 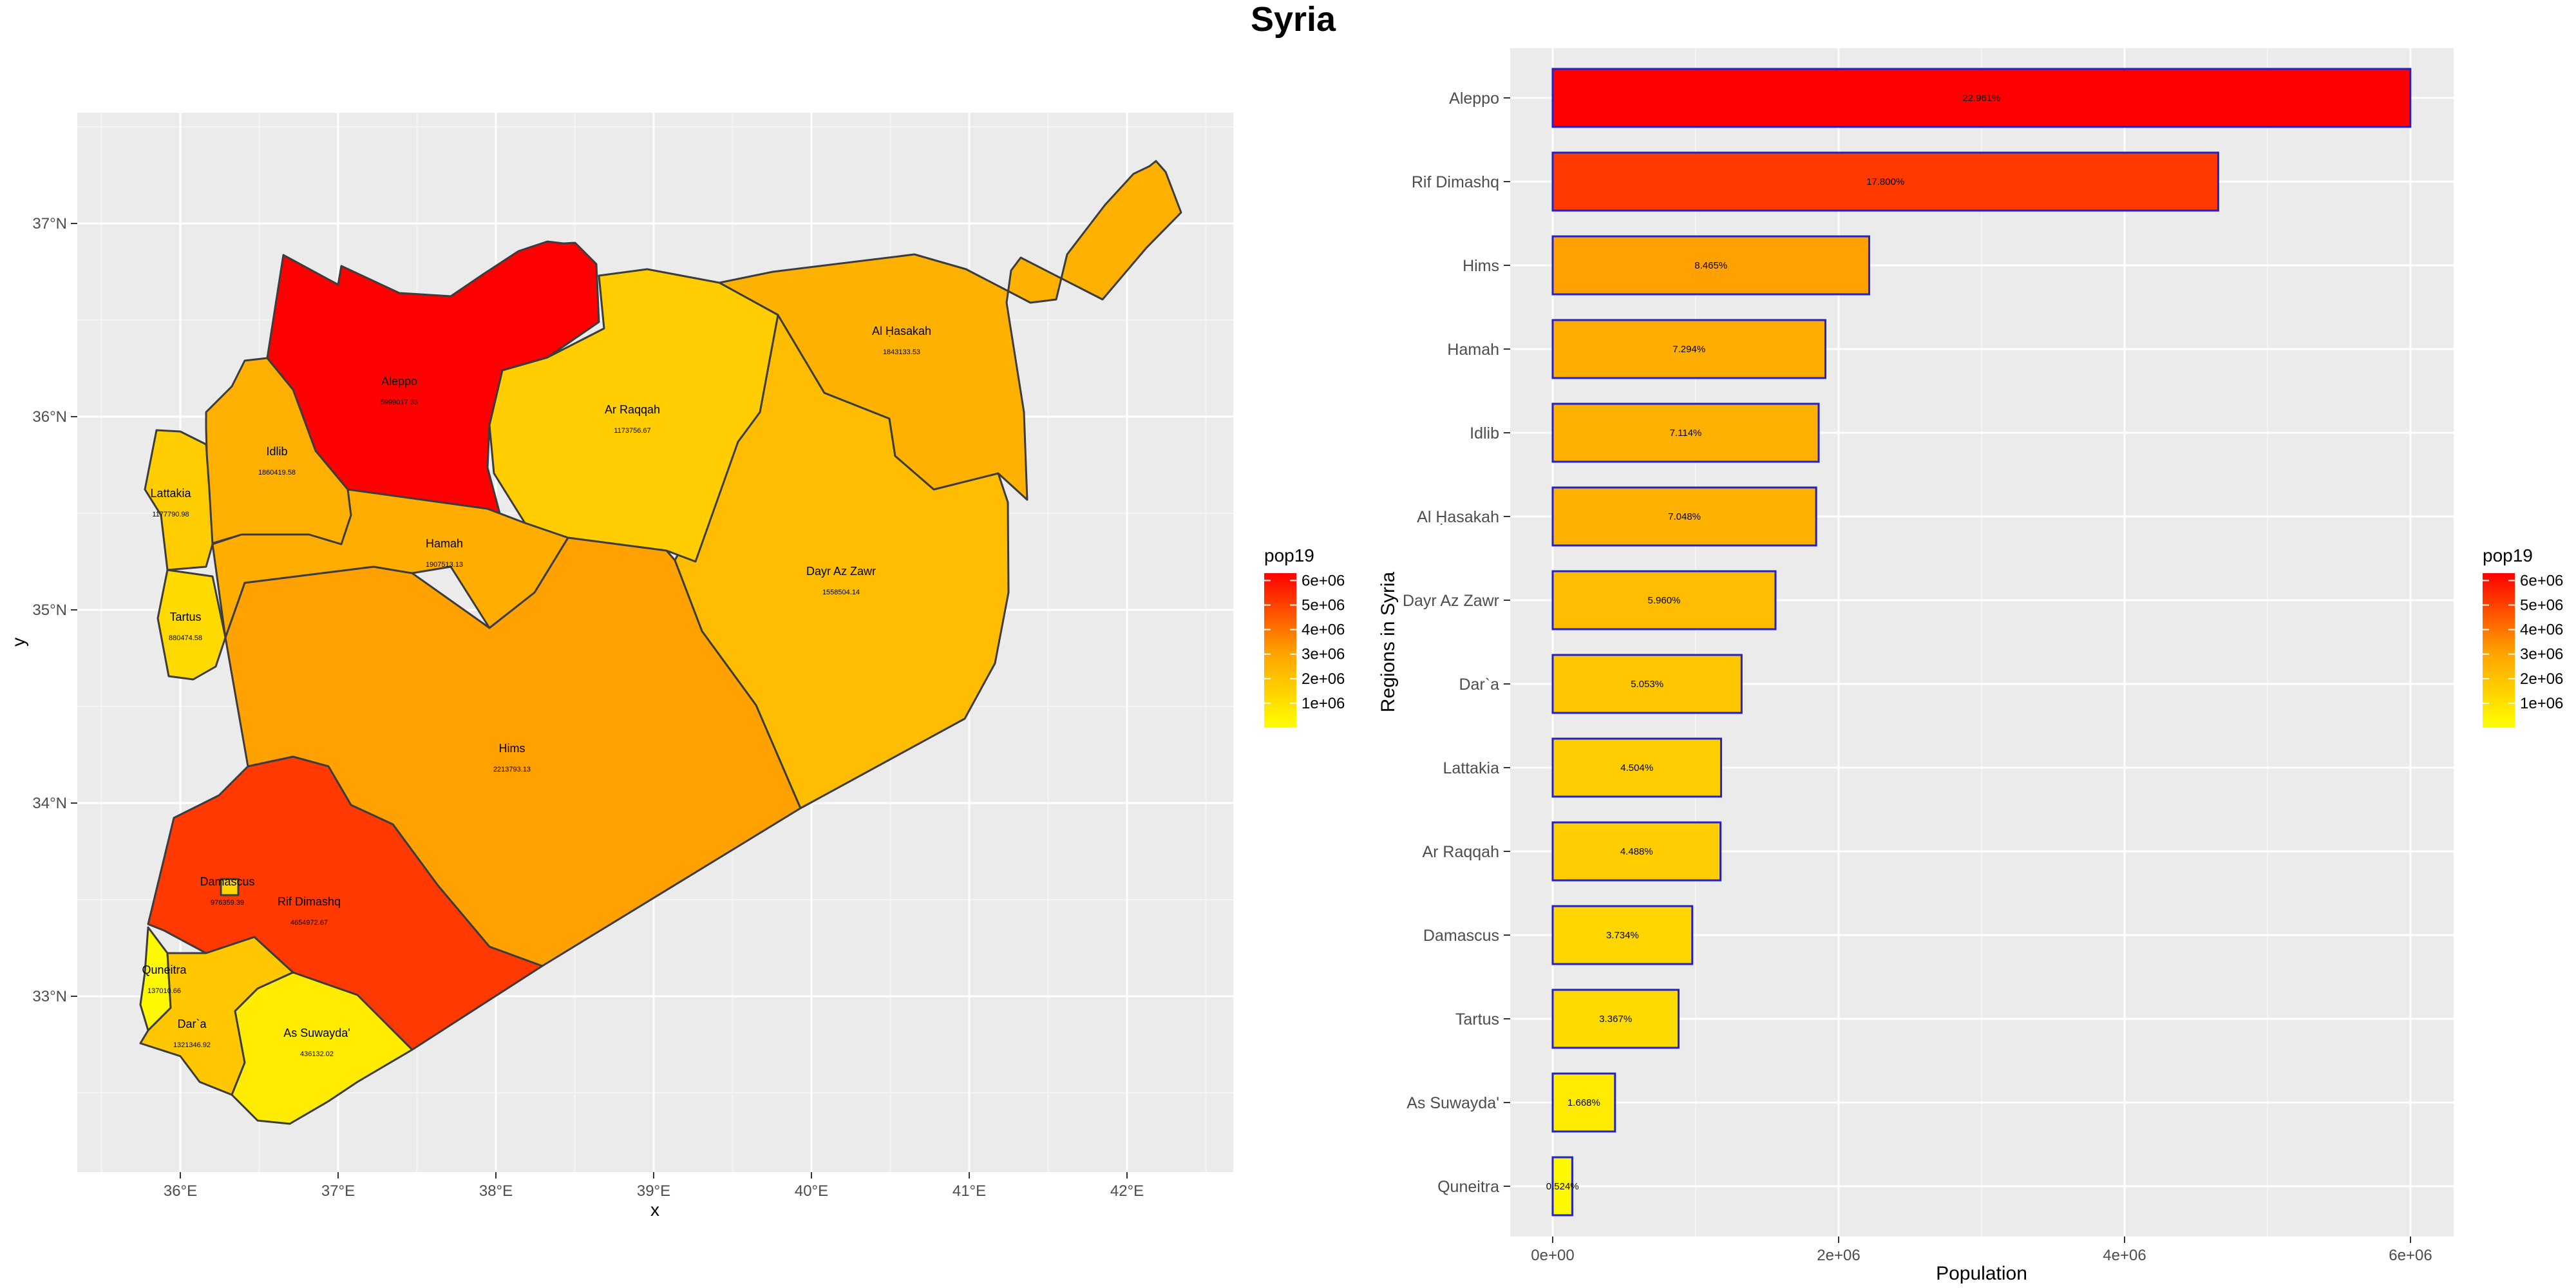 What do you see at coordinates (50, 610) in the screenshot?
I see `map-y-tick-label: 35°N` at bounding box center [50, 610].